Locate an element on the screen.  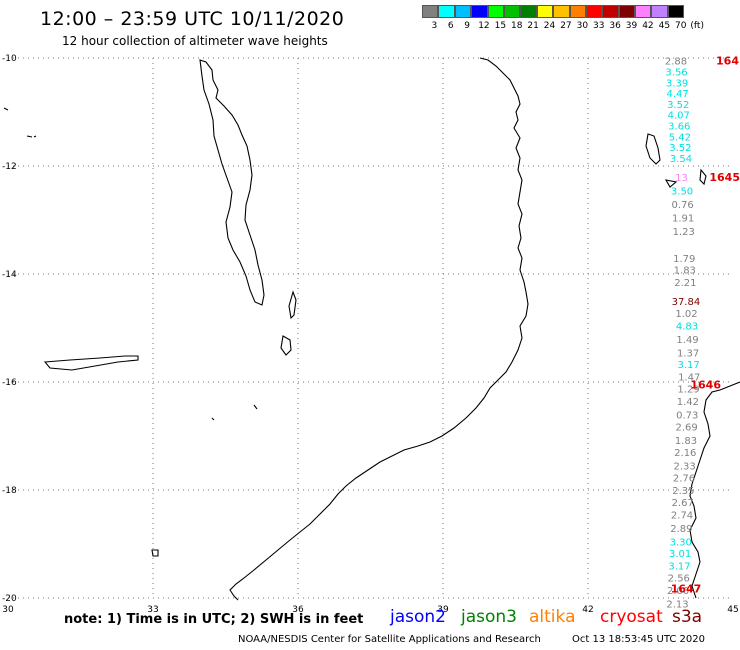
swh-value: 2.89 is located at coordinates (681, 529).